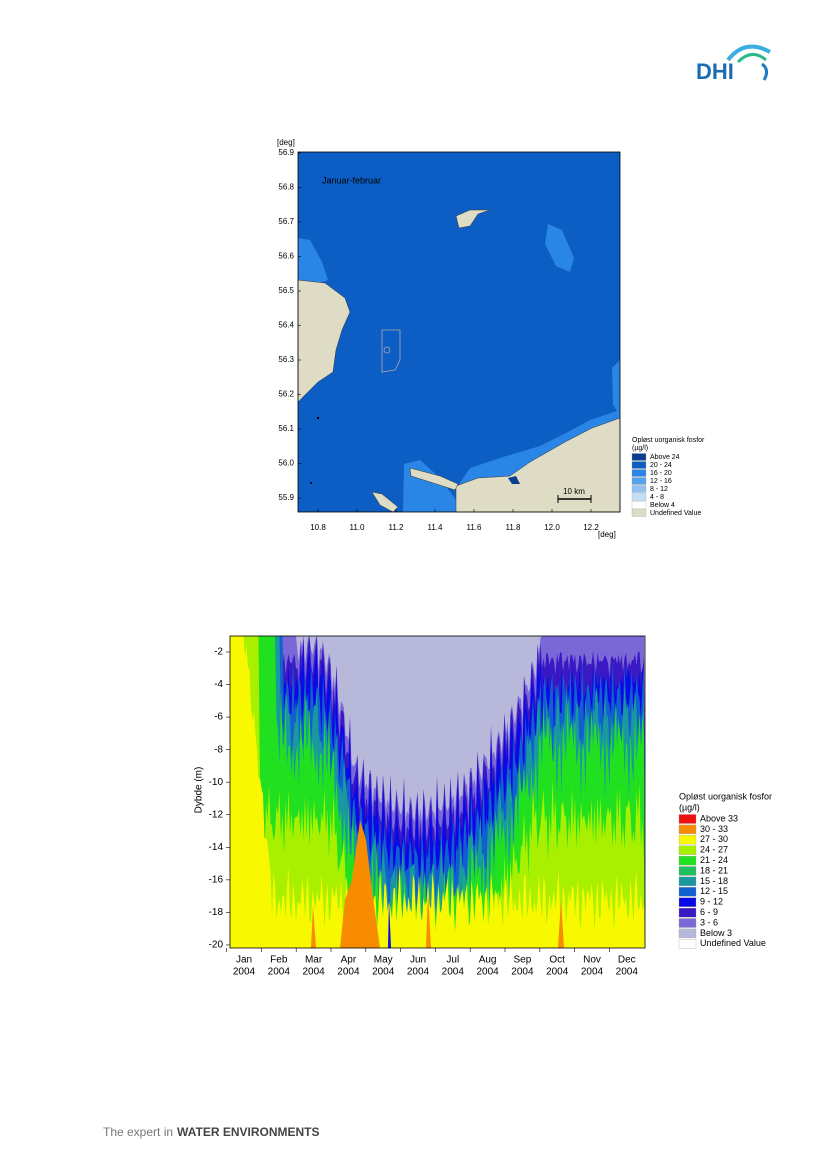 The image size is (827, 1169). What do you see at coordinates (314, 960) in the screenshot?
I see `x-tick-month: Mar` at bounding box center [314, 960].